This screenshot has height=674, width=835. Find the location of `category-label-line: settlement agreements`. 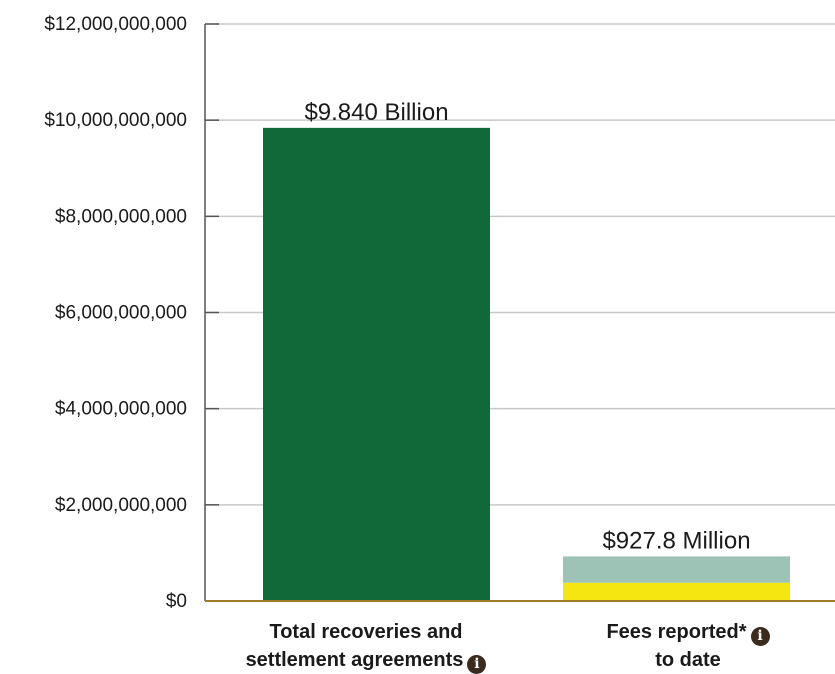

category-label-line: settlement agreements is located at coordinates (354, 660).